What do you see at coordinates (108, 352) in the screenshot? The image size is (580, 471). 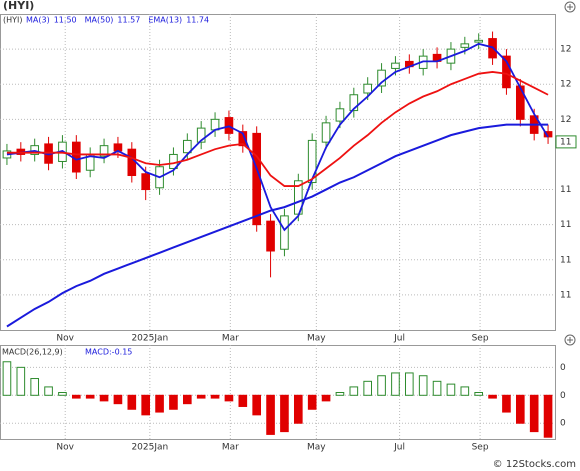 I see `macd-last: MACD:-0.15` at bounding box center [108, 352].